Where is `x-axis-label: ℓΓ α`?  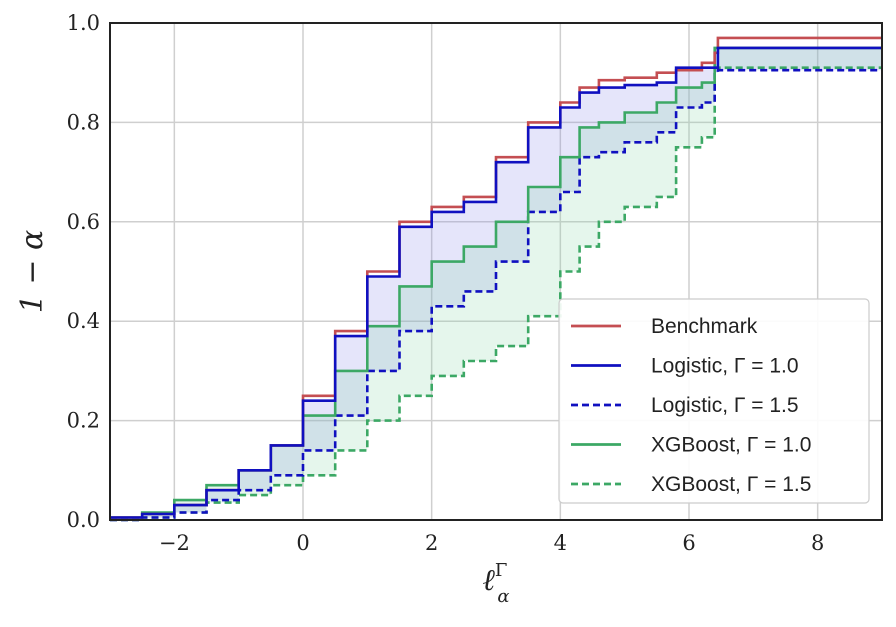 x-axis-label: ℓΓ α is located at coordinates (495, 583).